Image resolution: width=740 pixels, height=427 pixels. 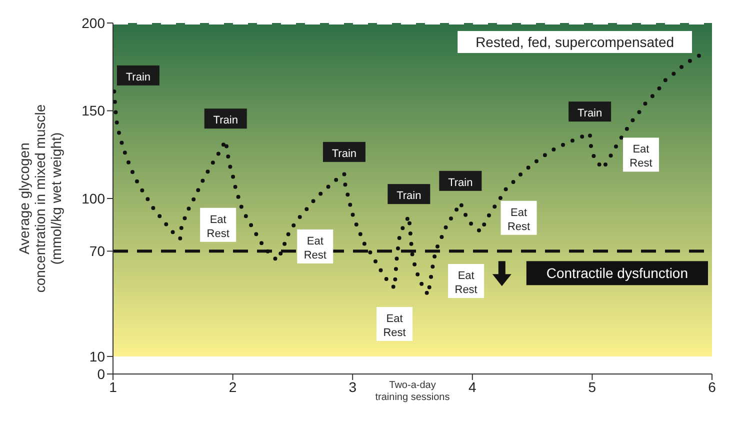 What do you see at coordinates (113, 386) in the screenshot?
I see `x-tick-label: 1` at bounding box center [113, 386].